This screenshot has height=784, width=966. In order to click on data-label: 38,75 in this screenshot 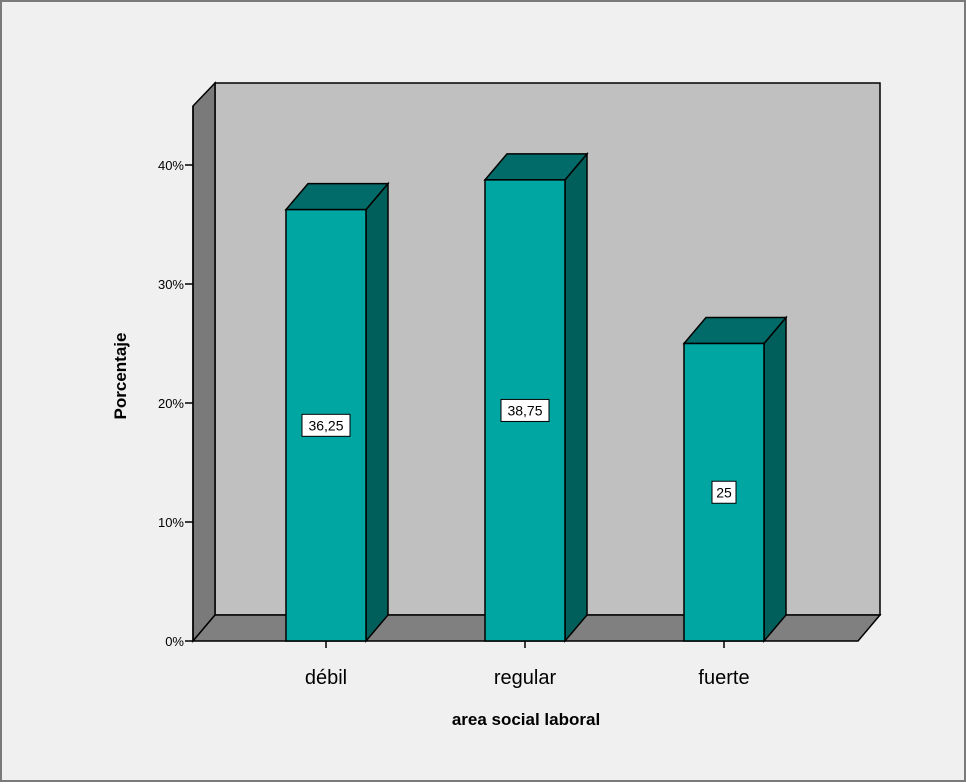, I will do `click(524, 410)`.